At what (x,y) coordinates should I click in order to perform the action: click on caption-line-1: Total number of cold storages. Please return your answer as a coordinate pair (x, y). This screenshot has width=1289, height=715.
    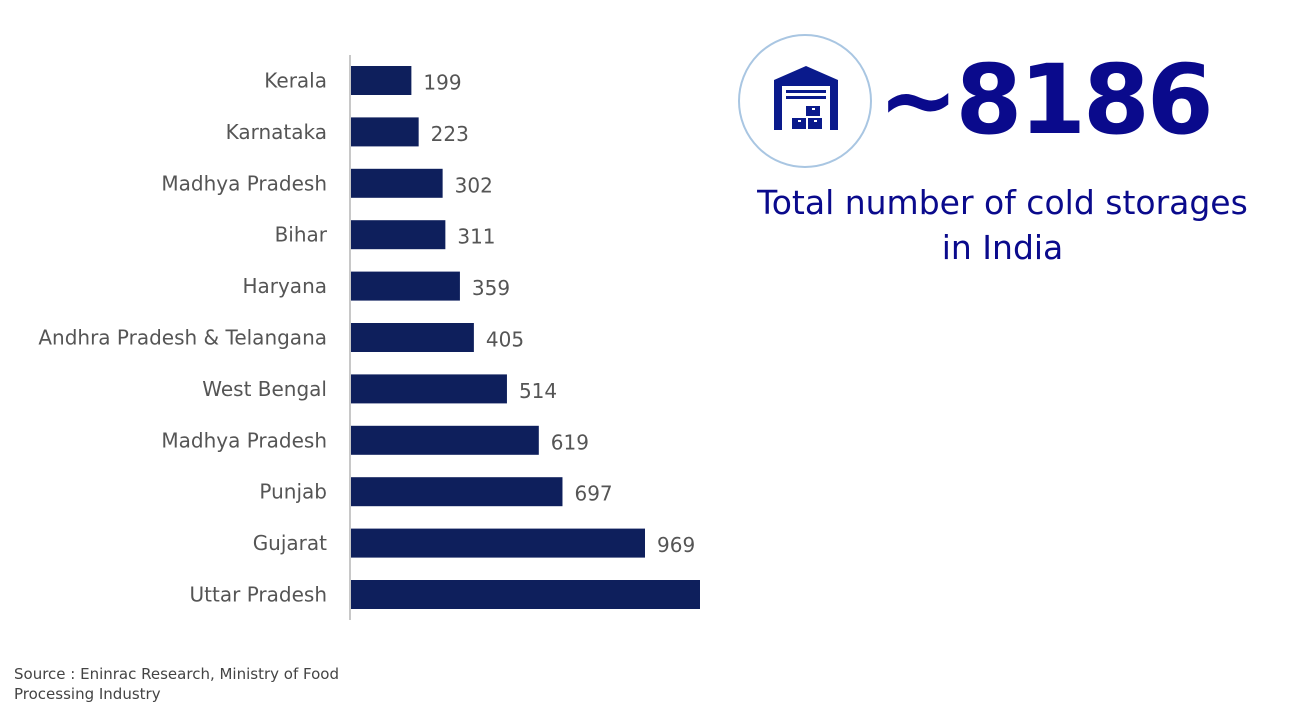
    Looking at the image, I should click on (1002, 202).